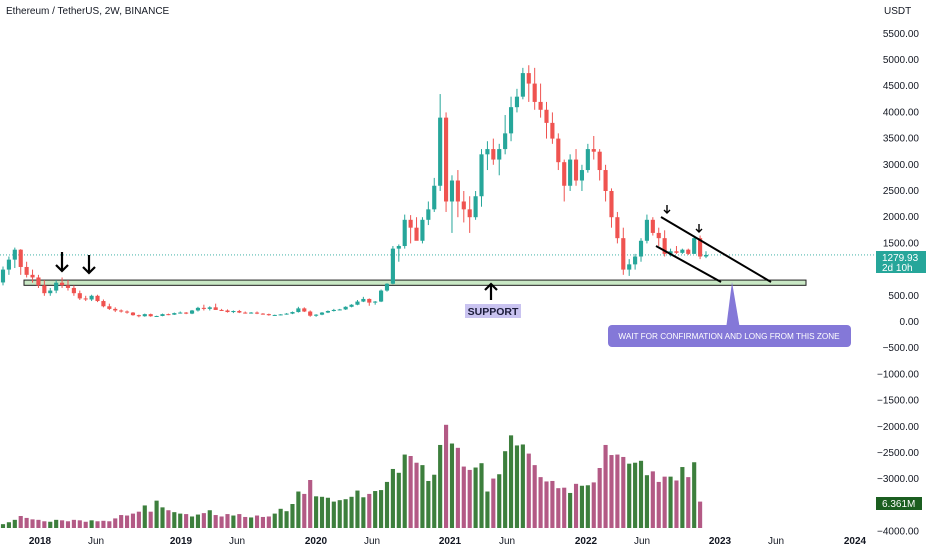 The image size is (932, 555). What do you see at coordinates (901, 191) in the screenshot?
I see `y-tick-label: 2500.00` at bounding box center [901, 191].